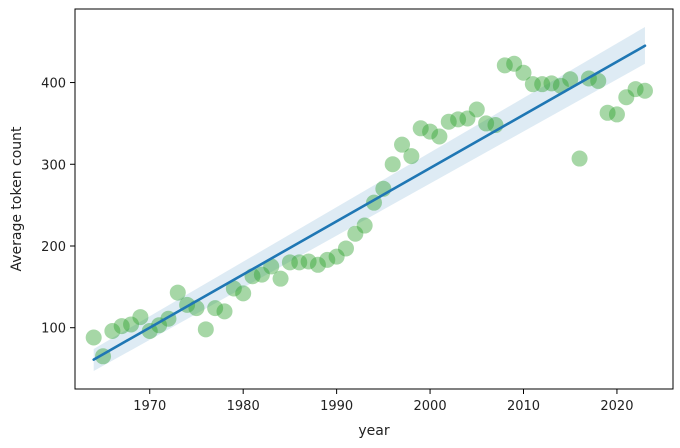  Describe the element at coordinates (336, 406) in the screenshot. I see `x-tick-label: 1990` at that location.